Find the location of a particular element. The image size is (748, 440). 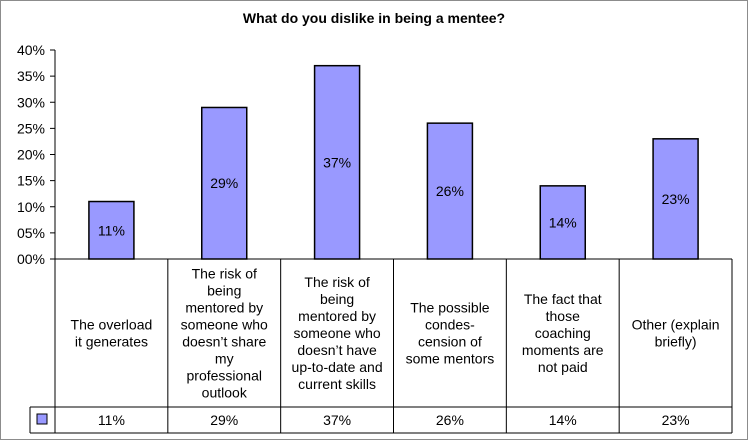

y-tick-label: 40% is located at coordinates (31, 50).